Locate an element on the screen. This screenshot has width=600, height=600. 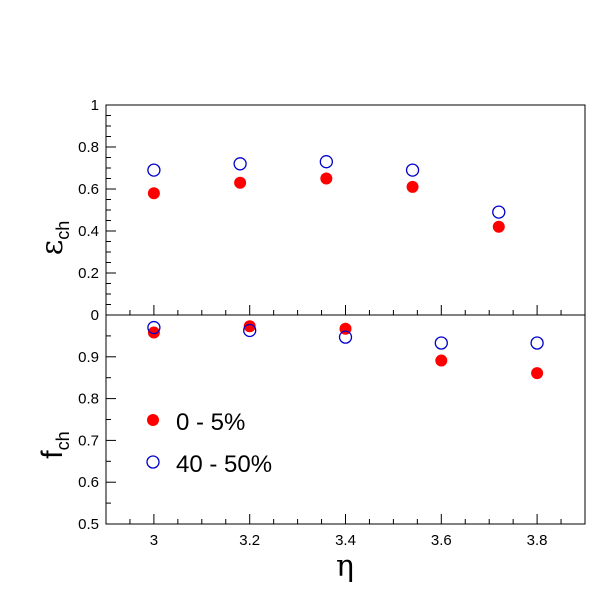
bottom-y-tick-label: 0.7 is located at coordinates (88, 440).